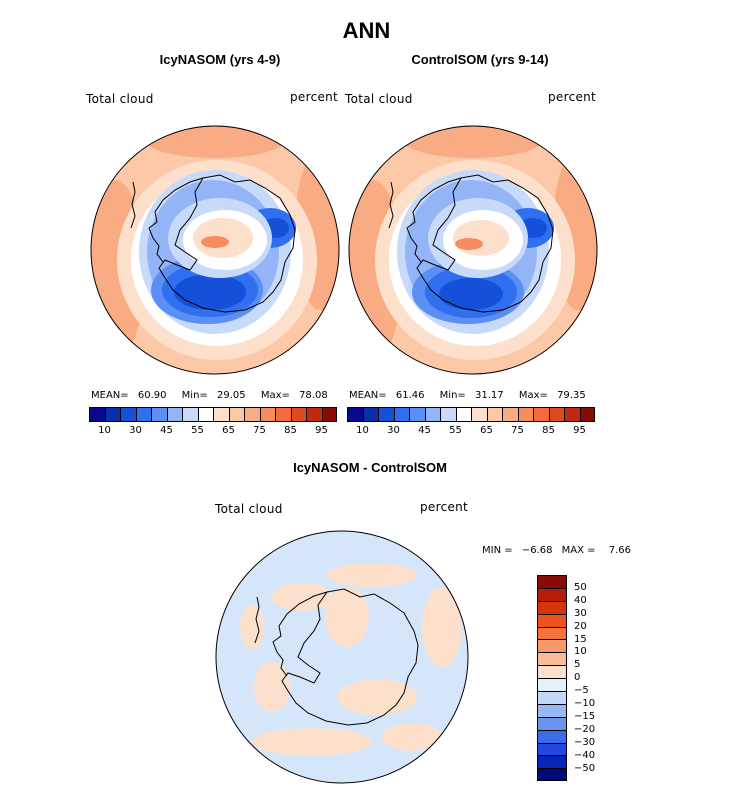 The height and width of the screenshot is (788, 733). What do you see at coordinates (619, 550) in the screenshot?
I see `bottom-max-value: 7.66` at bounding box center [619, 550].